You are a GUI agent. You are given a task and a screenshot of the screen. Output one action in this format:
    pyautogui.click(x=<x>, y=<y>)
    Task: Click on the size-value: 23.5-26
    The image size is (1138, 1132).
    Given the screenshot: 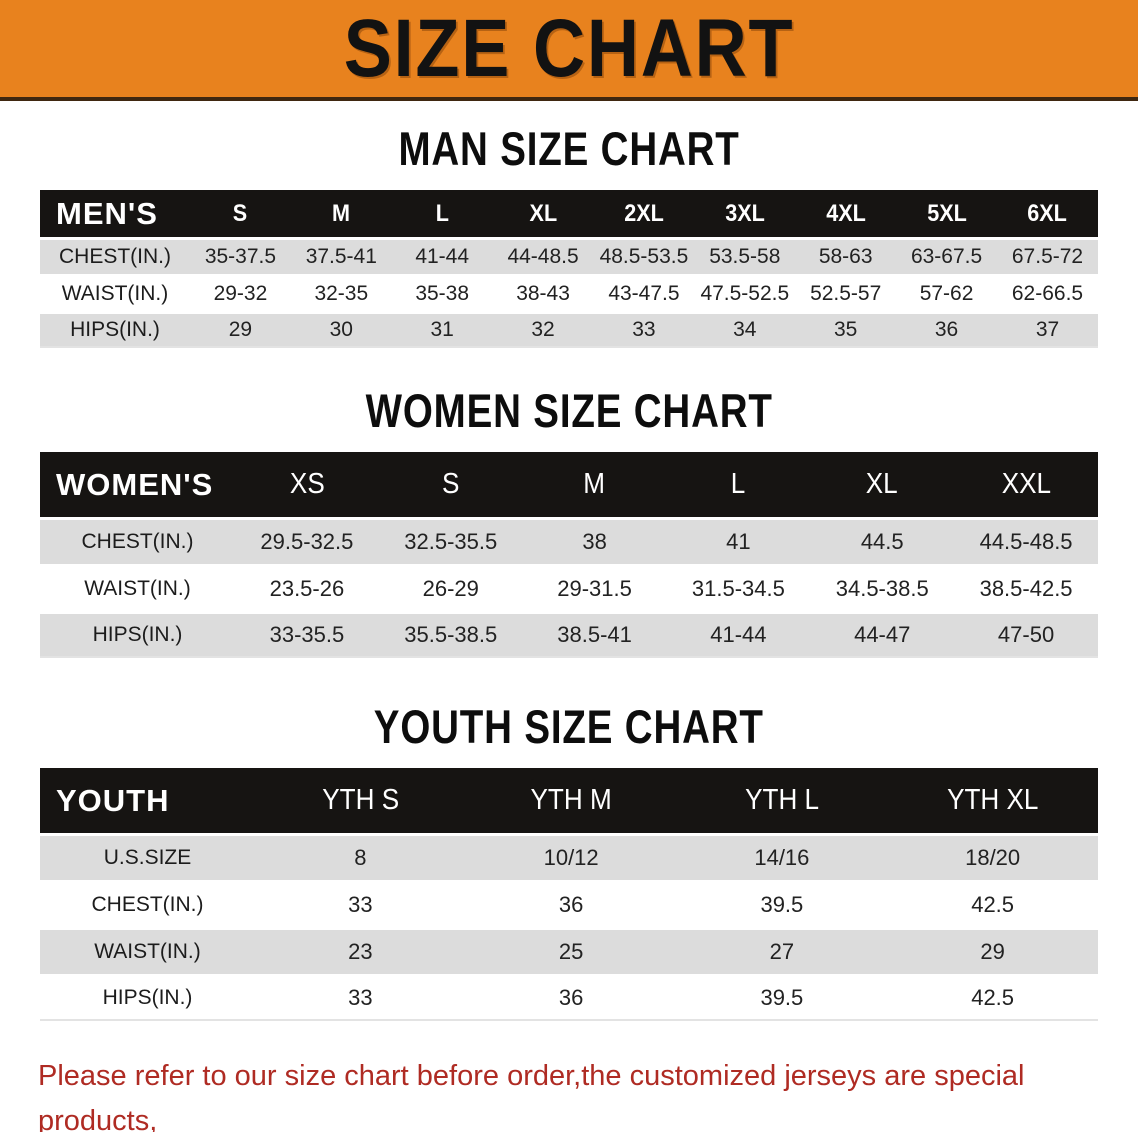 What is the action you would take?
    pyautogui.click(x=307, y=589)
    